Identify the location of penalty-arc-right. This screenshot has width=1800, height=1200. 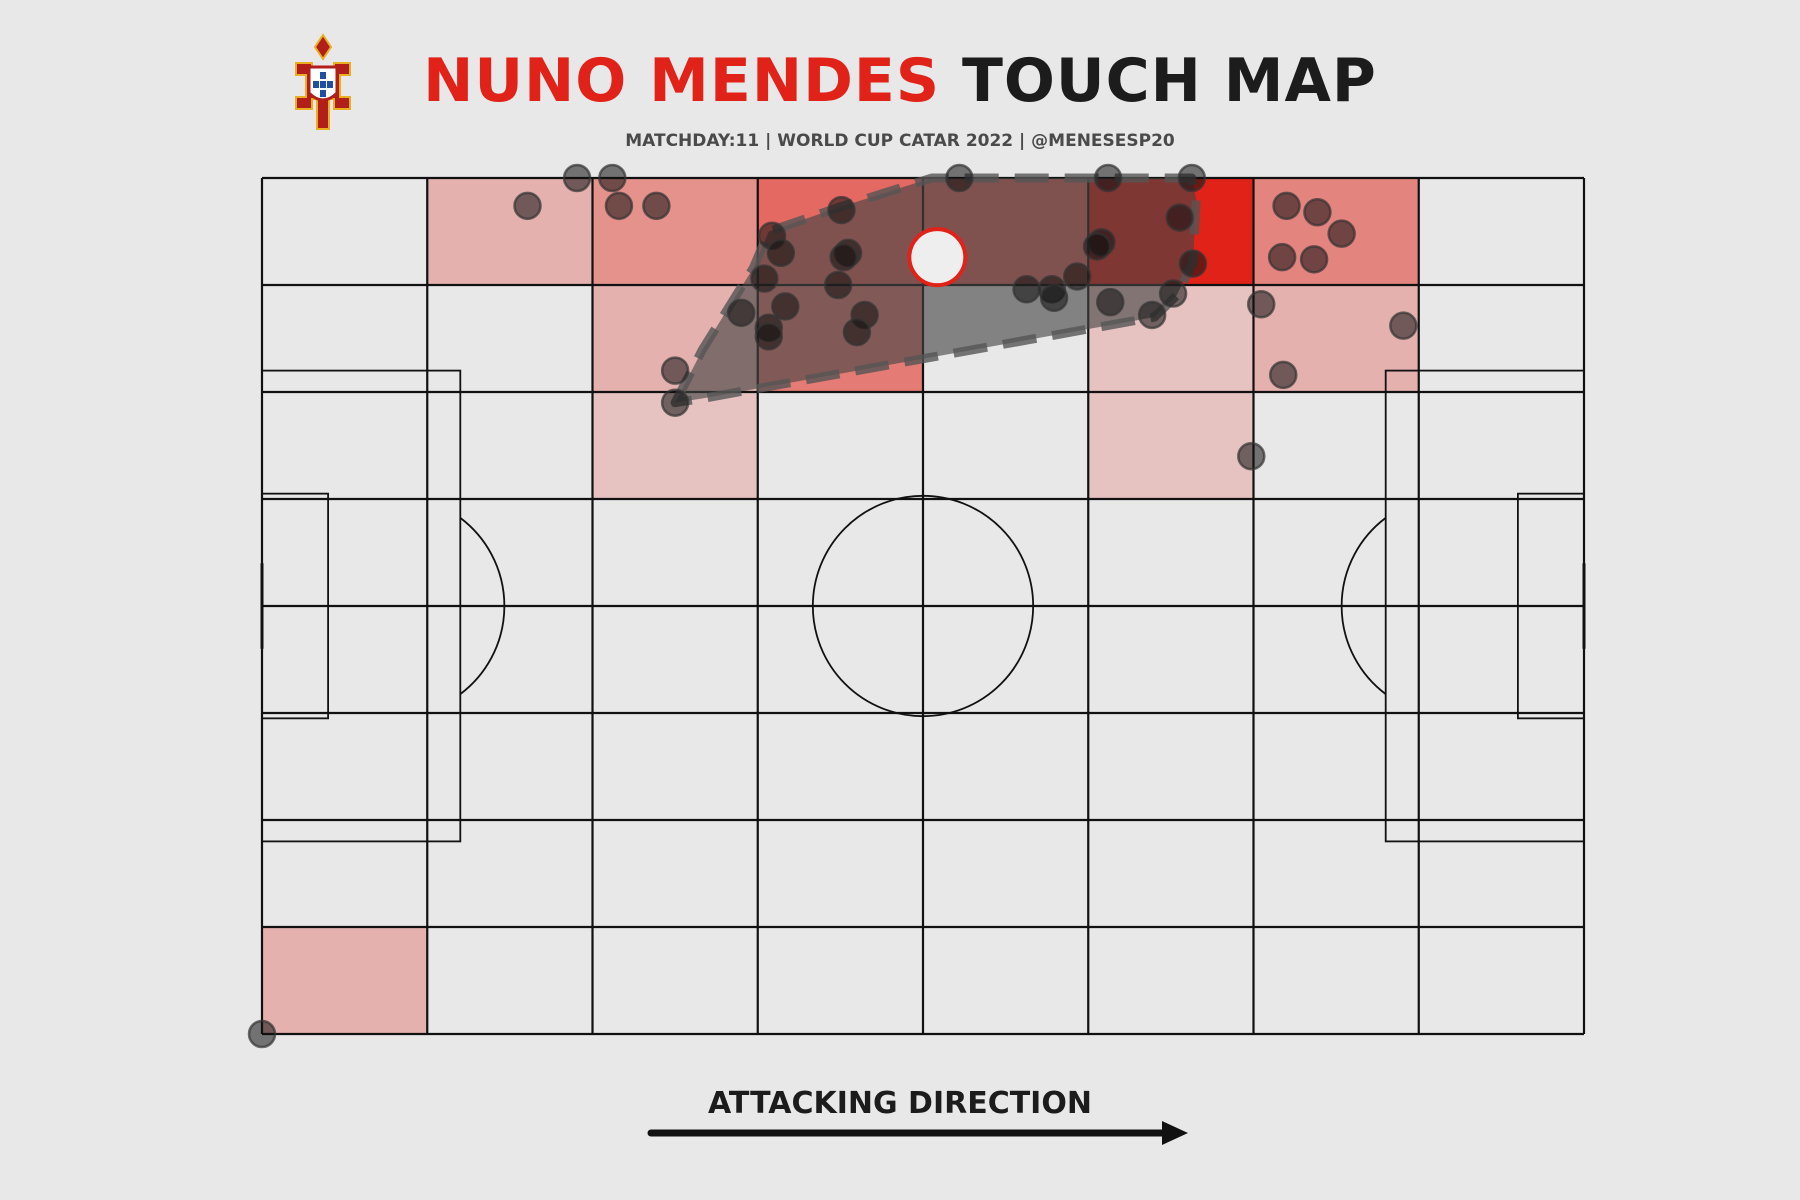
(1363, 606).